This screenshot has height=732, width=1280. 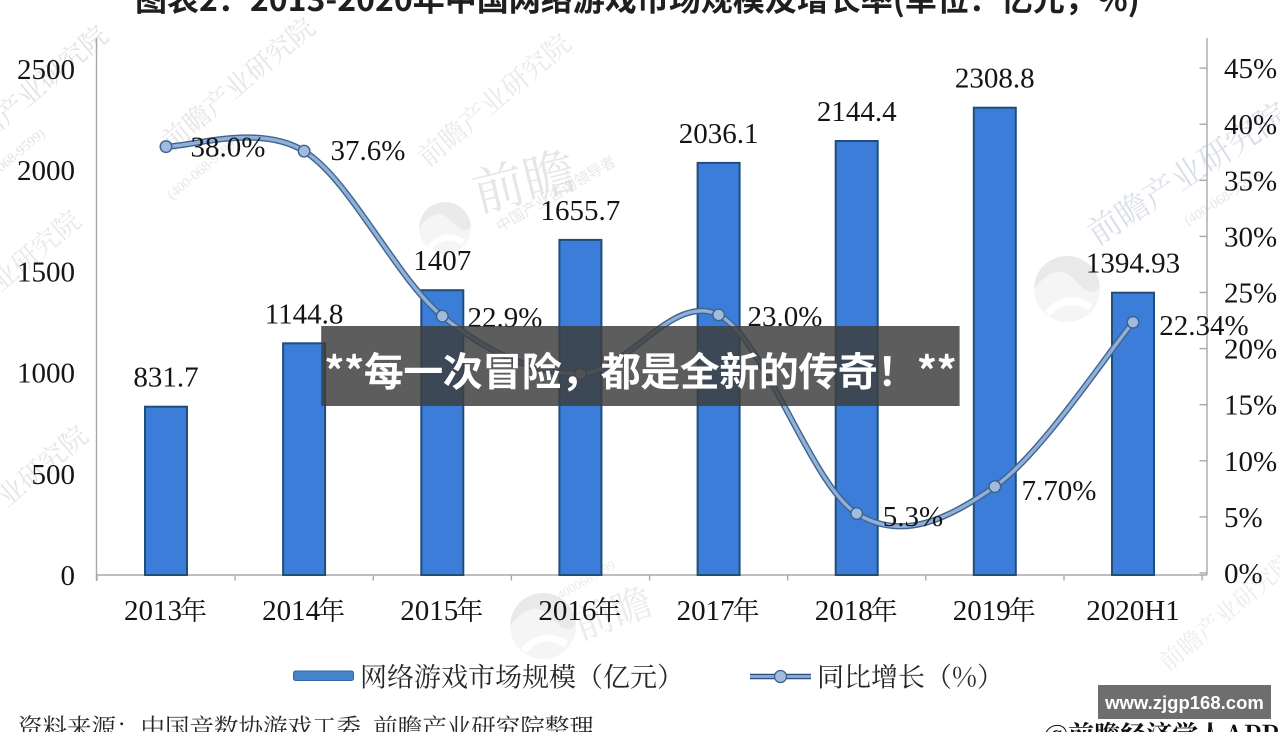 I want to click on svg-text: 5%, so click(x=1243, y=518).